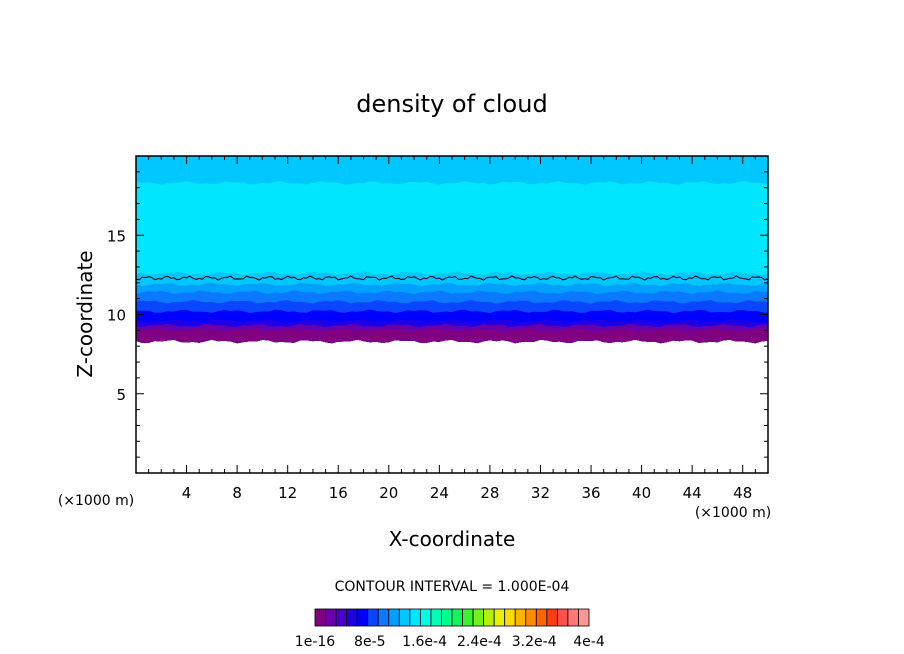  What do you see at coordinates (479, 642) in the screenshot?
I see `colorbar-label: 2.4e-4` at bounding box center [479, 642].